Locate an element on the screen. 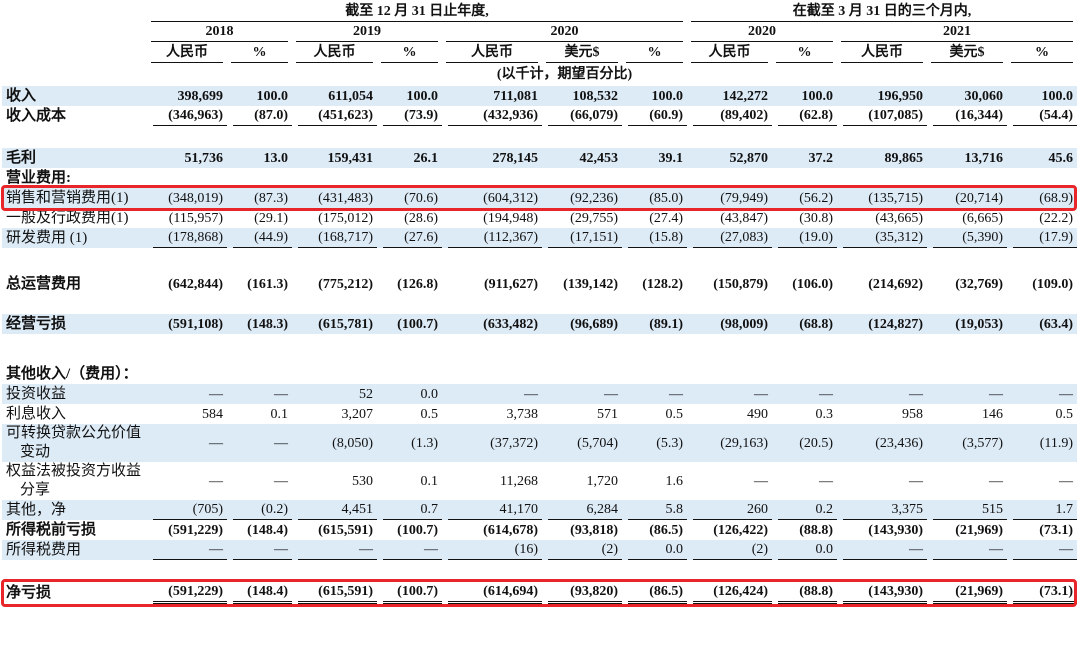 The image size is (1080, 666). header-cell: 在截至 3 月 31 日的三个月内, is located at coordinates (882, 12).